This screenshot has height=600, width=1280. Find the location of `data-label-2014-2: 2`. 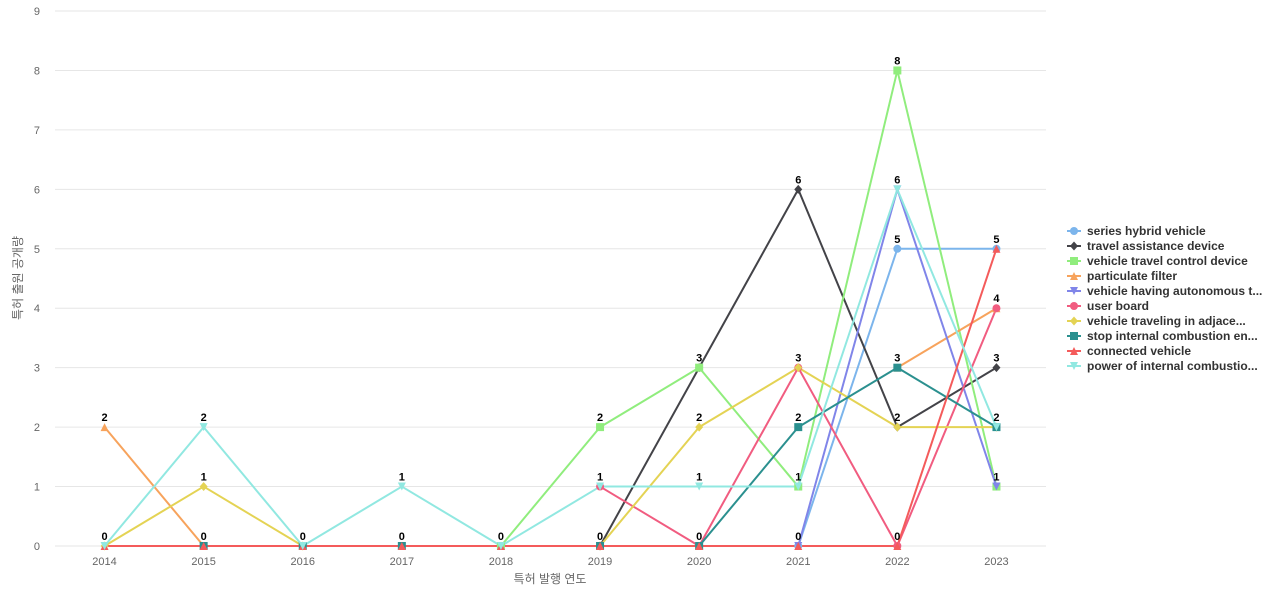

data-label-2014-2: 2 is located at coordinates (104, 418).